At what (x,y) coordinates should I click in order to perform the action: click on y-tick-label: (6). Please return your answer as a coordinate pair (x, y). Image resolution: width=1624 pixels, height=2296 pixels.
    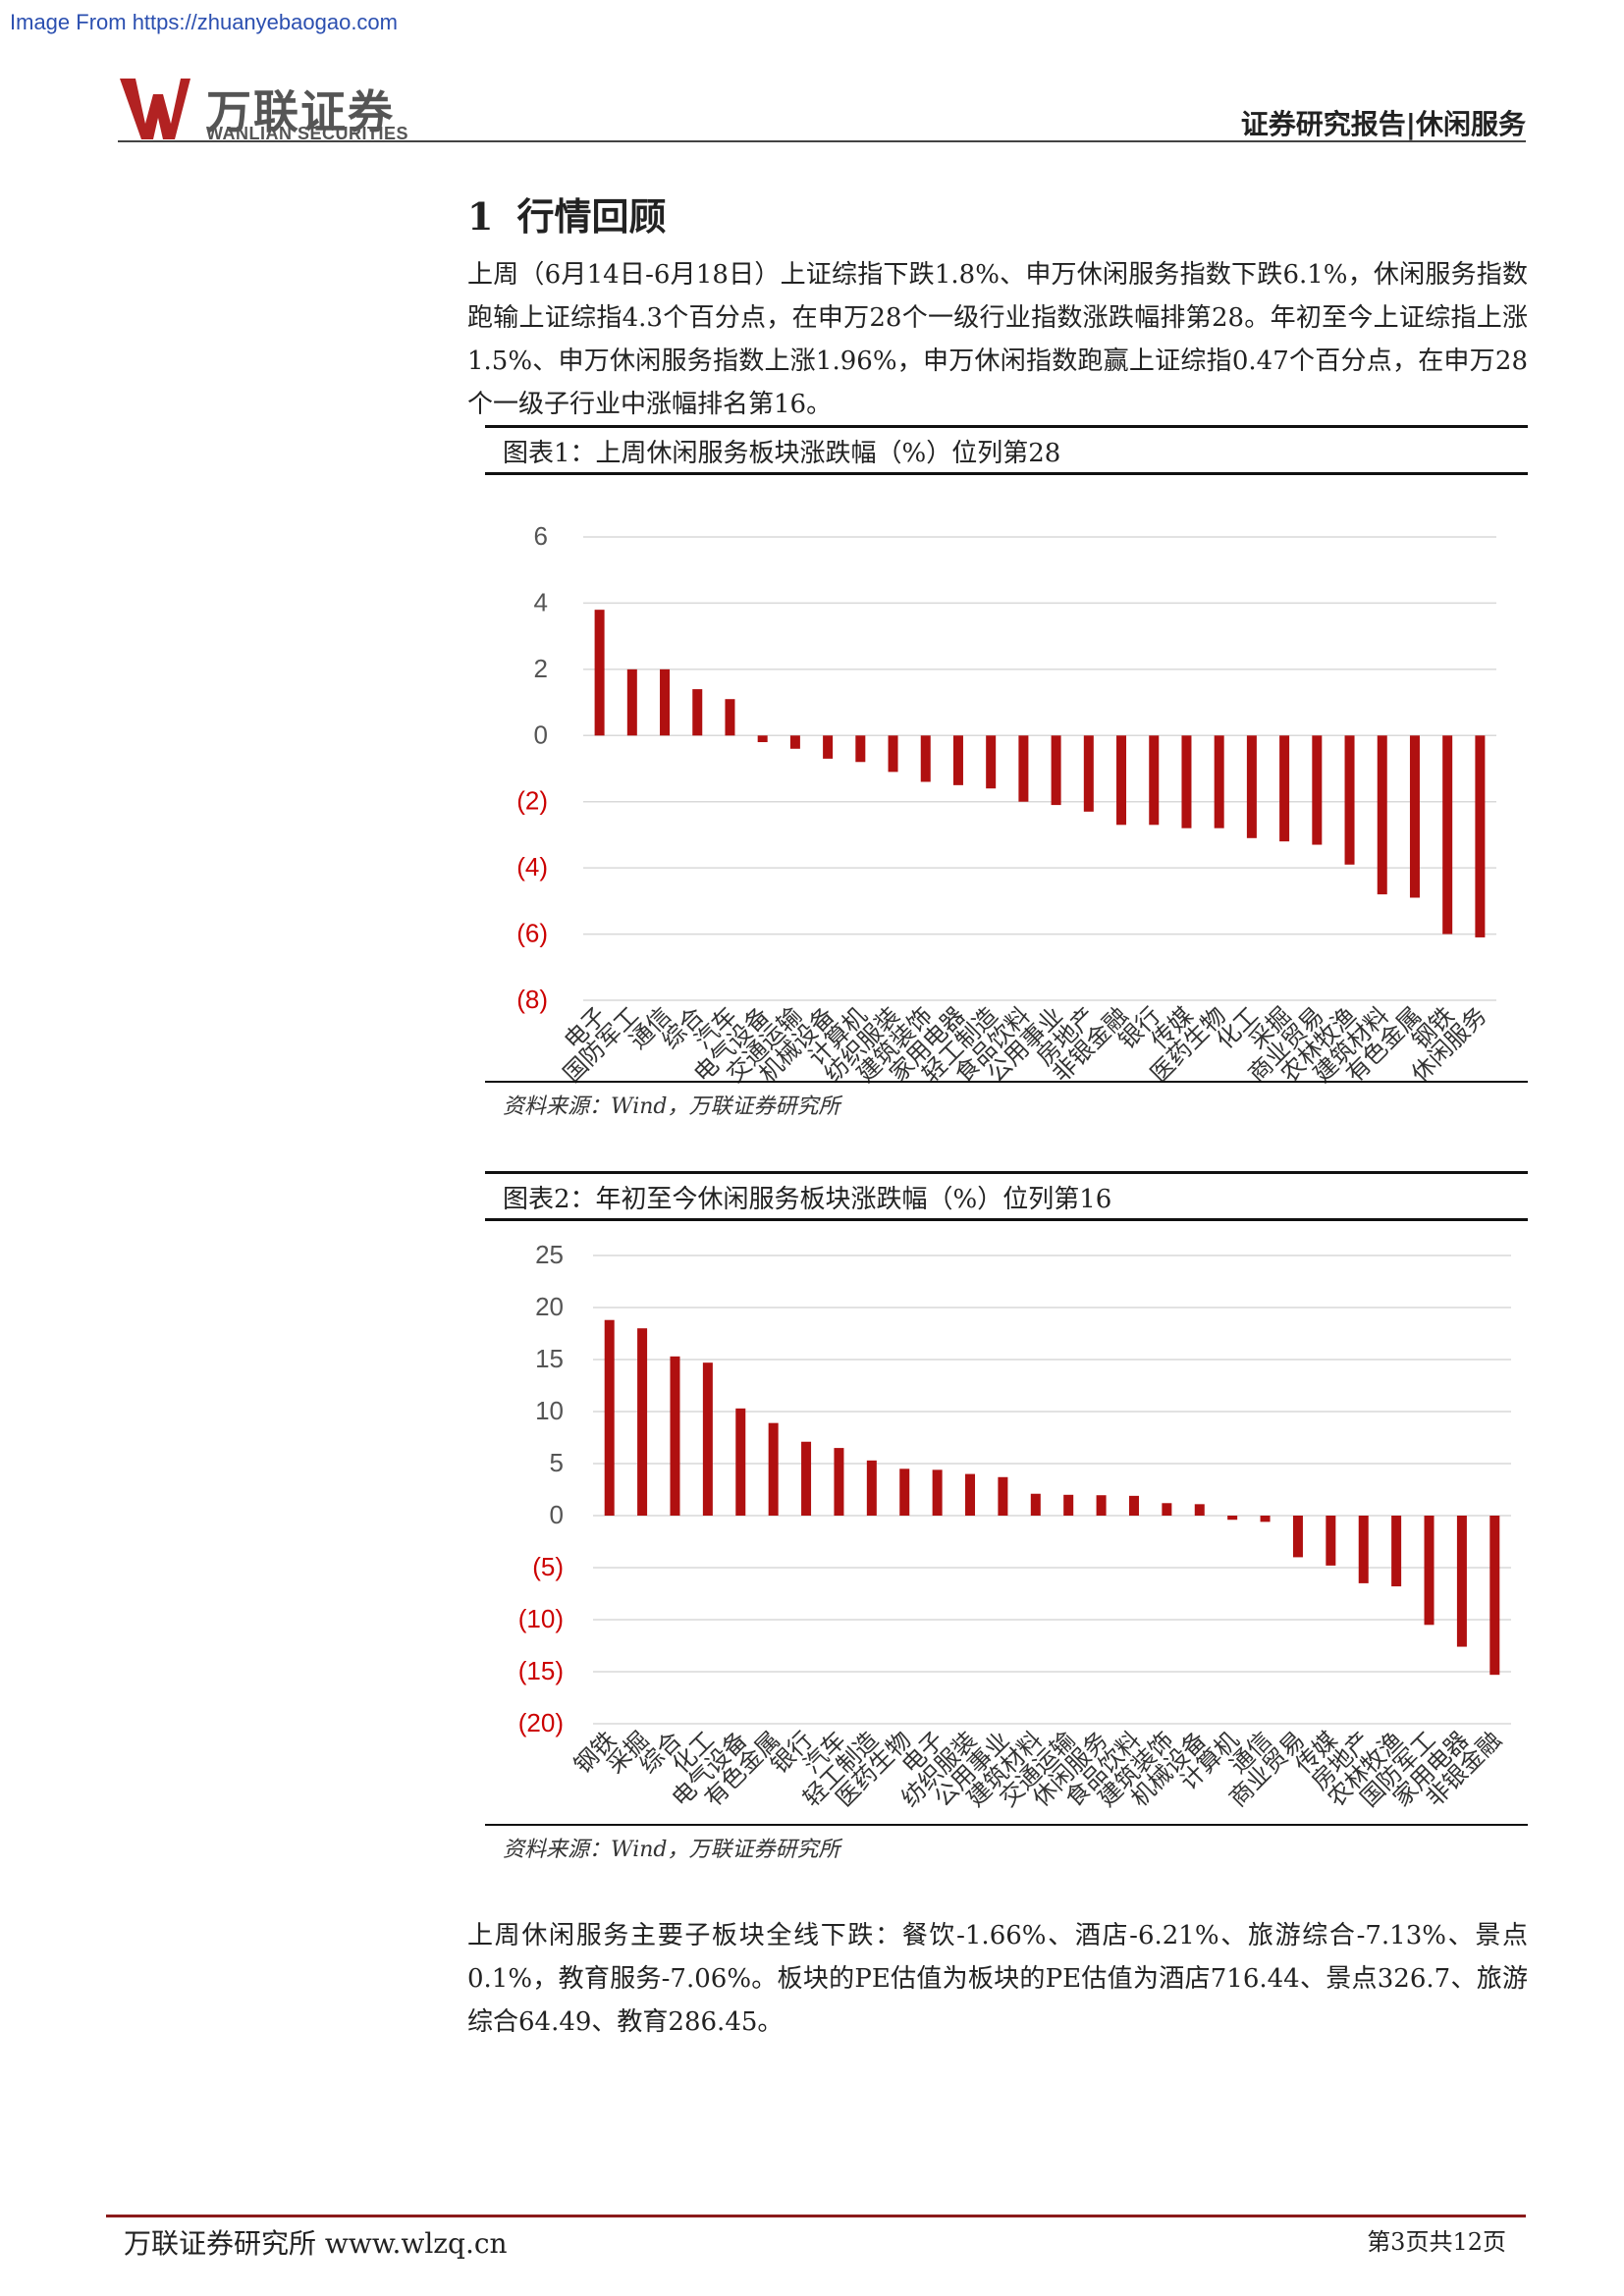
    Looking at the image, I should click on (532, 933).